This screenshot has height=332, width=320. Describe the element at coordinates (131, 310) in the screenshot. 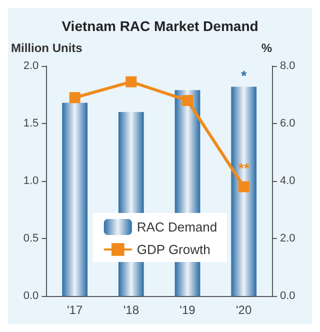

I see `x-tick-label: '18` at that location.